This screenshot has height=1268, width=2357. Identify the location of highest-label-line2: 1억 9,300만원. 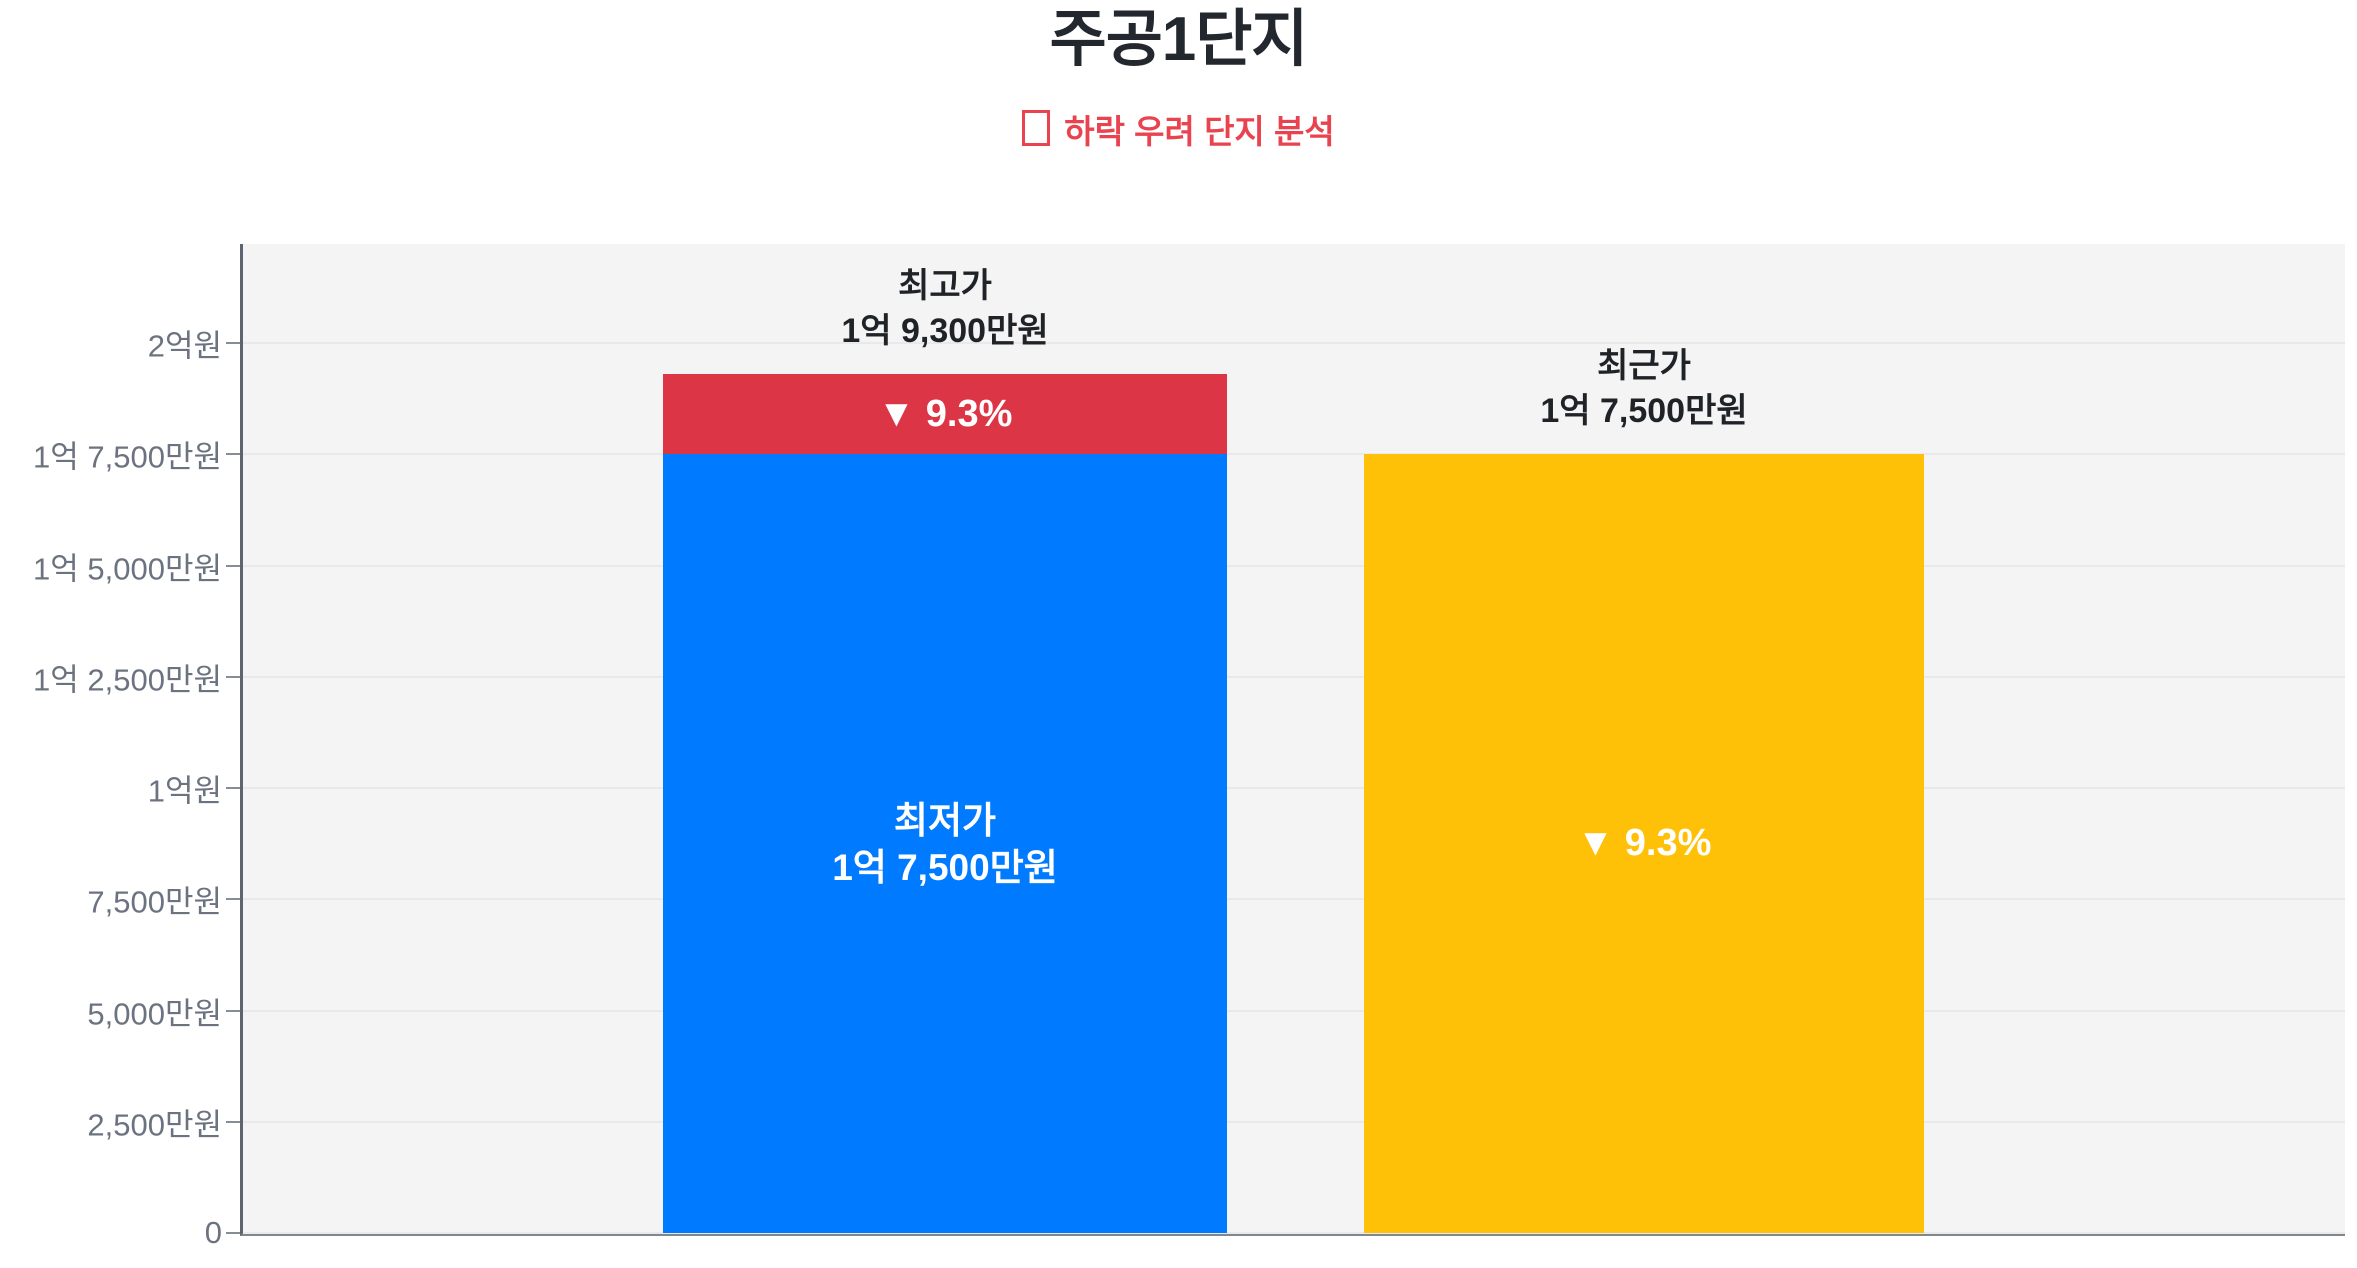
(945, 331).